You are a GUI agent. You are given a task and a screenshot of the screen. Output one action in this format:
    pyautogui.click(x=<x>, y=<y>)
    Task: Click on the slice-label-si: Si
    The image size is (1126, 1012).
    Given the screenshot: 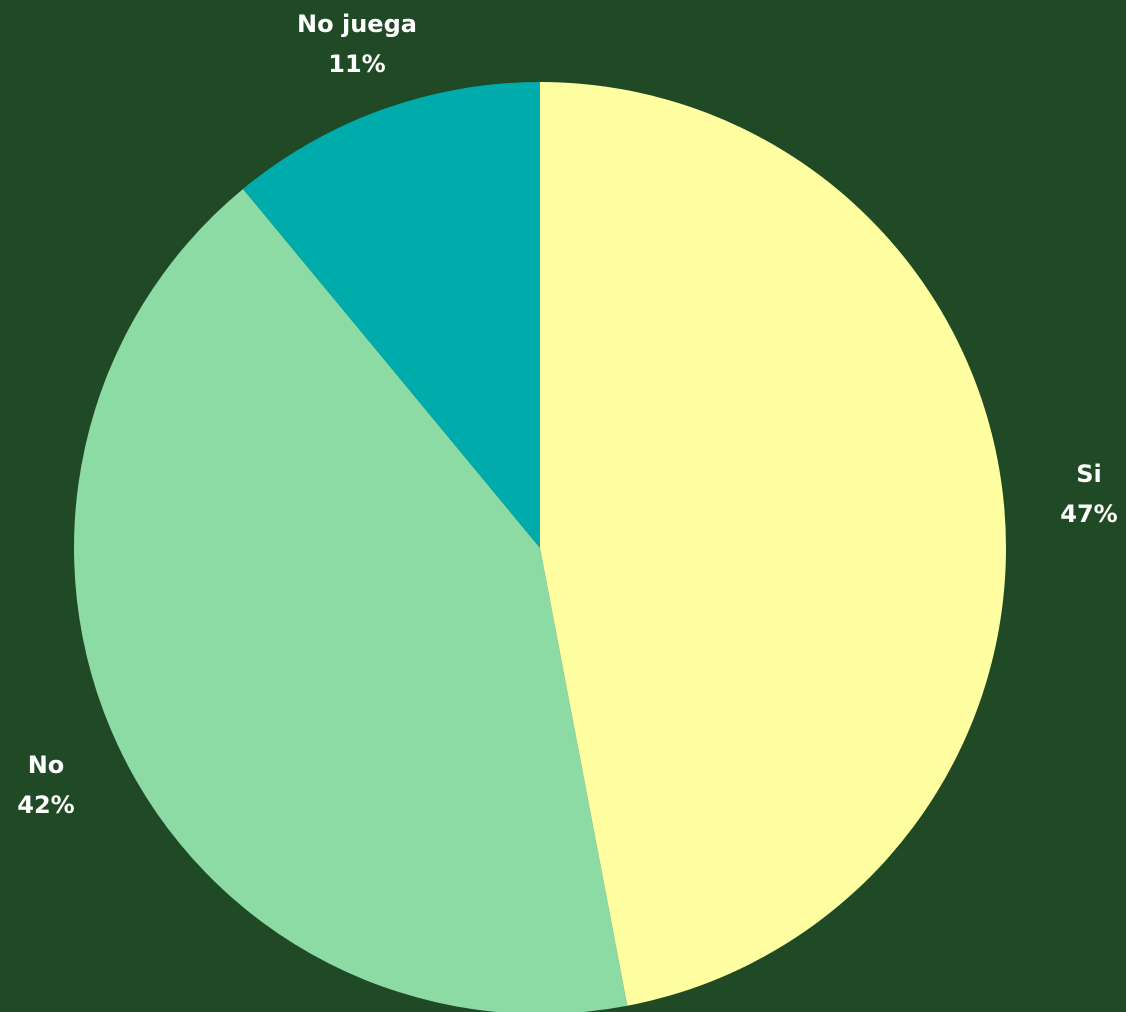 What is the action you would take?
    pyautogui.click(x=1089, y=474)
    